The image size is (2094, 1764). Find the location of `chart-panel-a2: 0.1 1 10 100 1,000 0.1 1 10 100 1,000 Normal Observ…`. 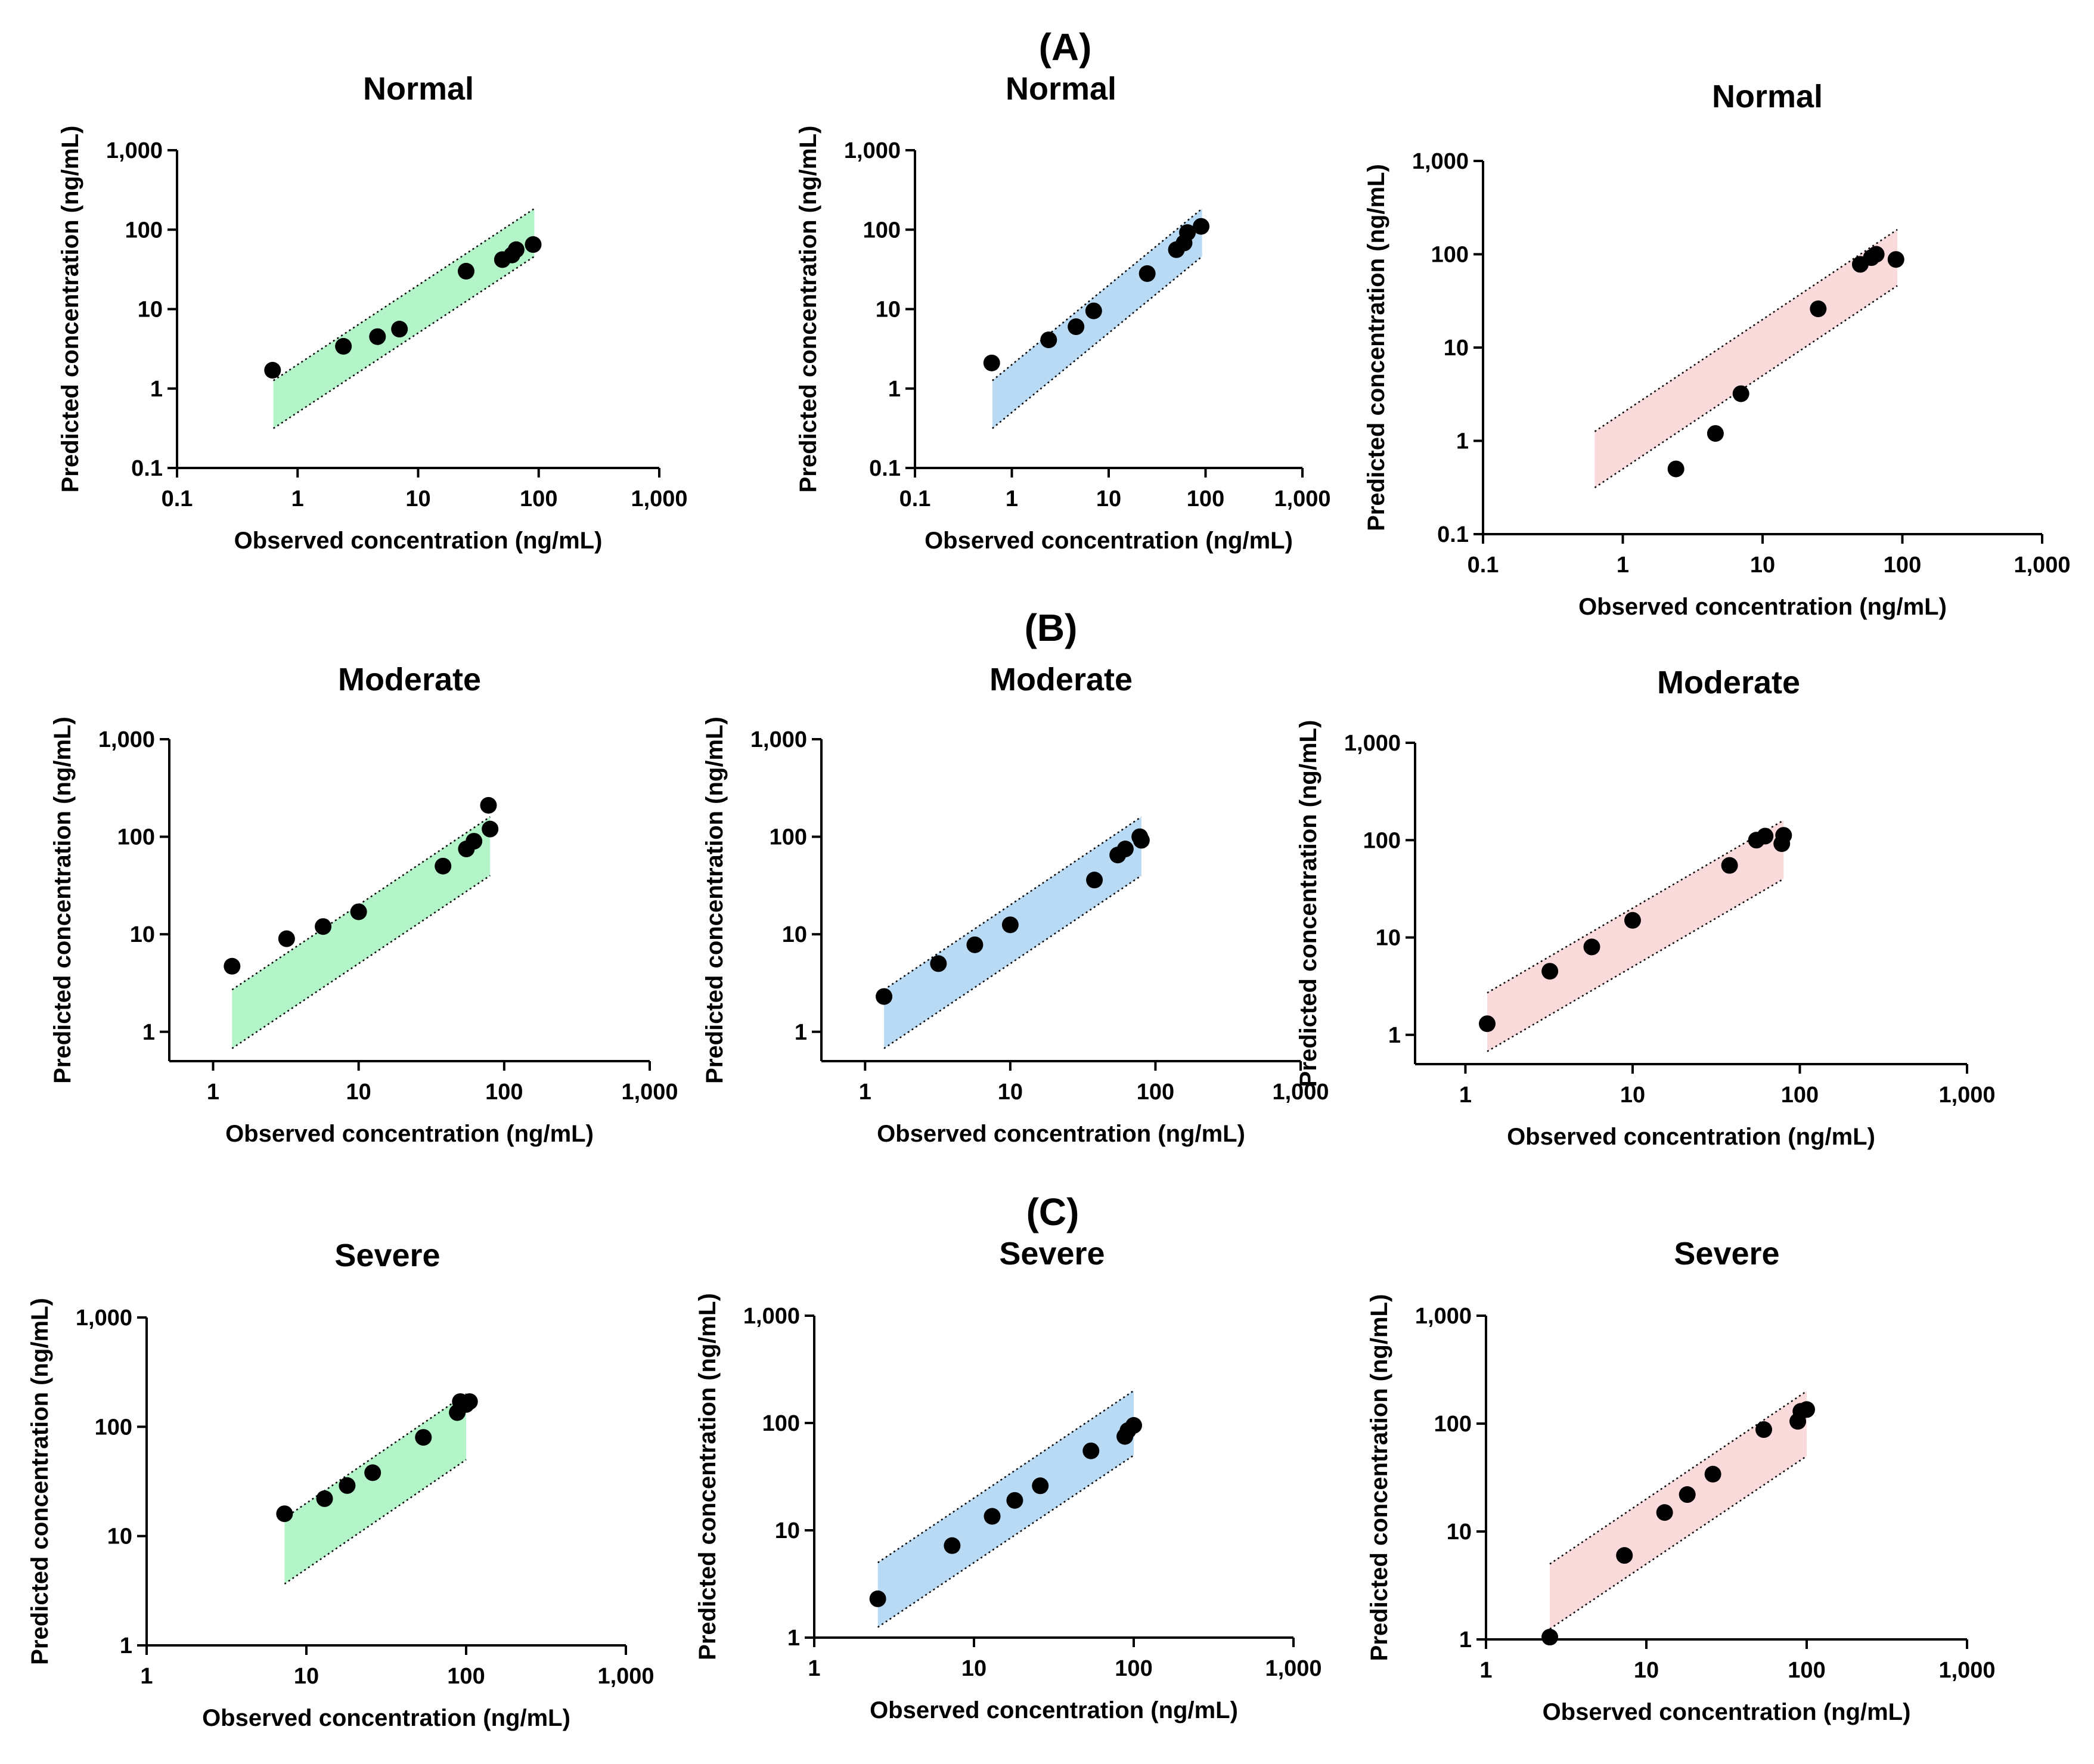

chart-panel-a2: 0.1 1 10 100 1,000 0.1 1 10 100 1,000 Normal Observ… is located at coordinates (1063, 313).